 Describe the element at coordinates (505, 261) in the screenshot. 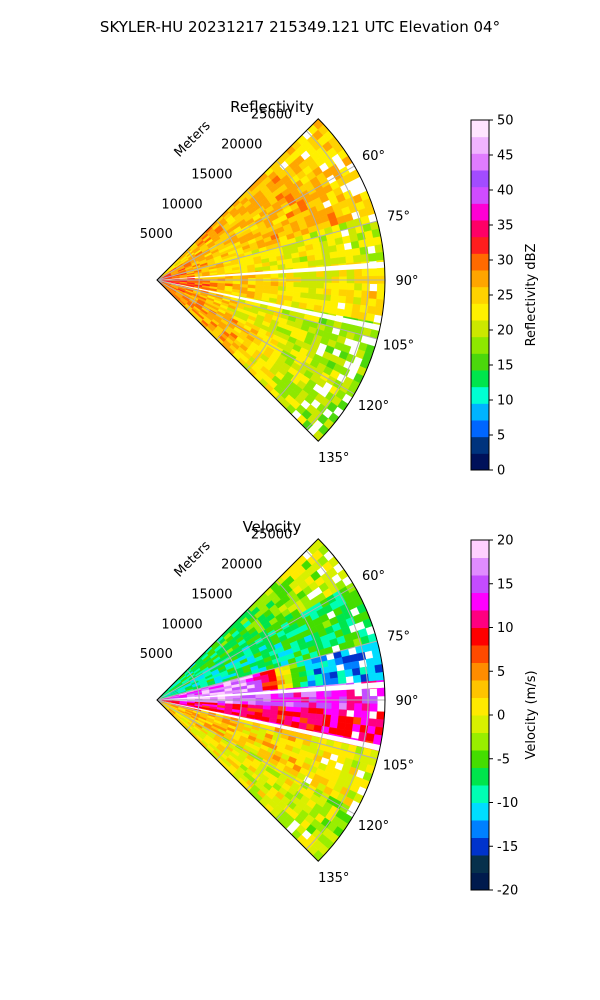

I see `colorbar-tick-label: 30` at that location.